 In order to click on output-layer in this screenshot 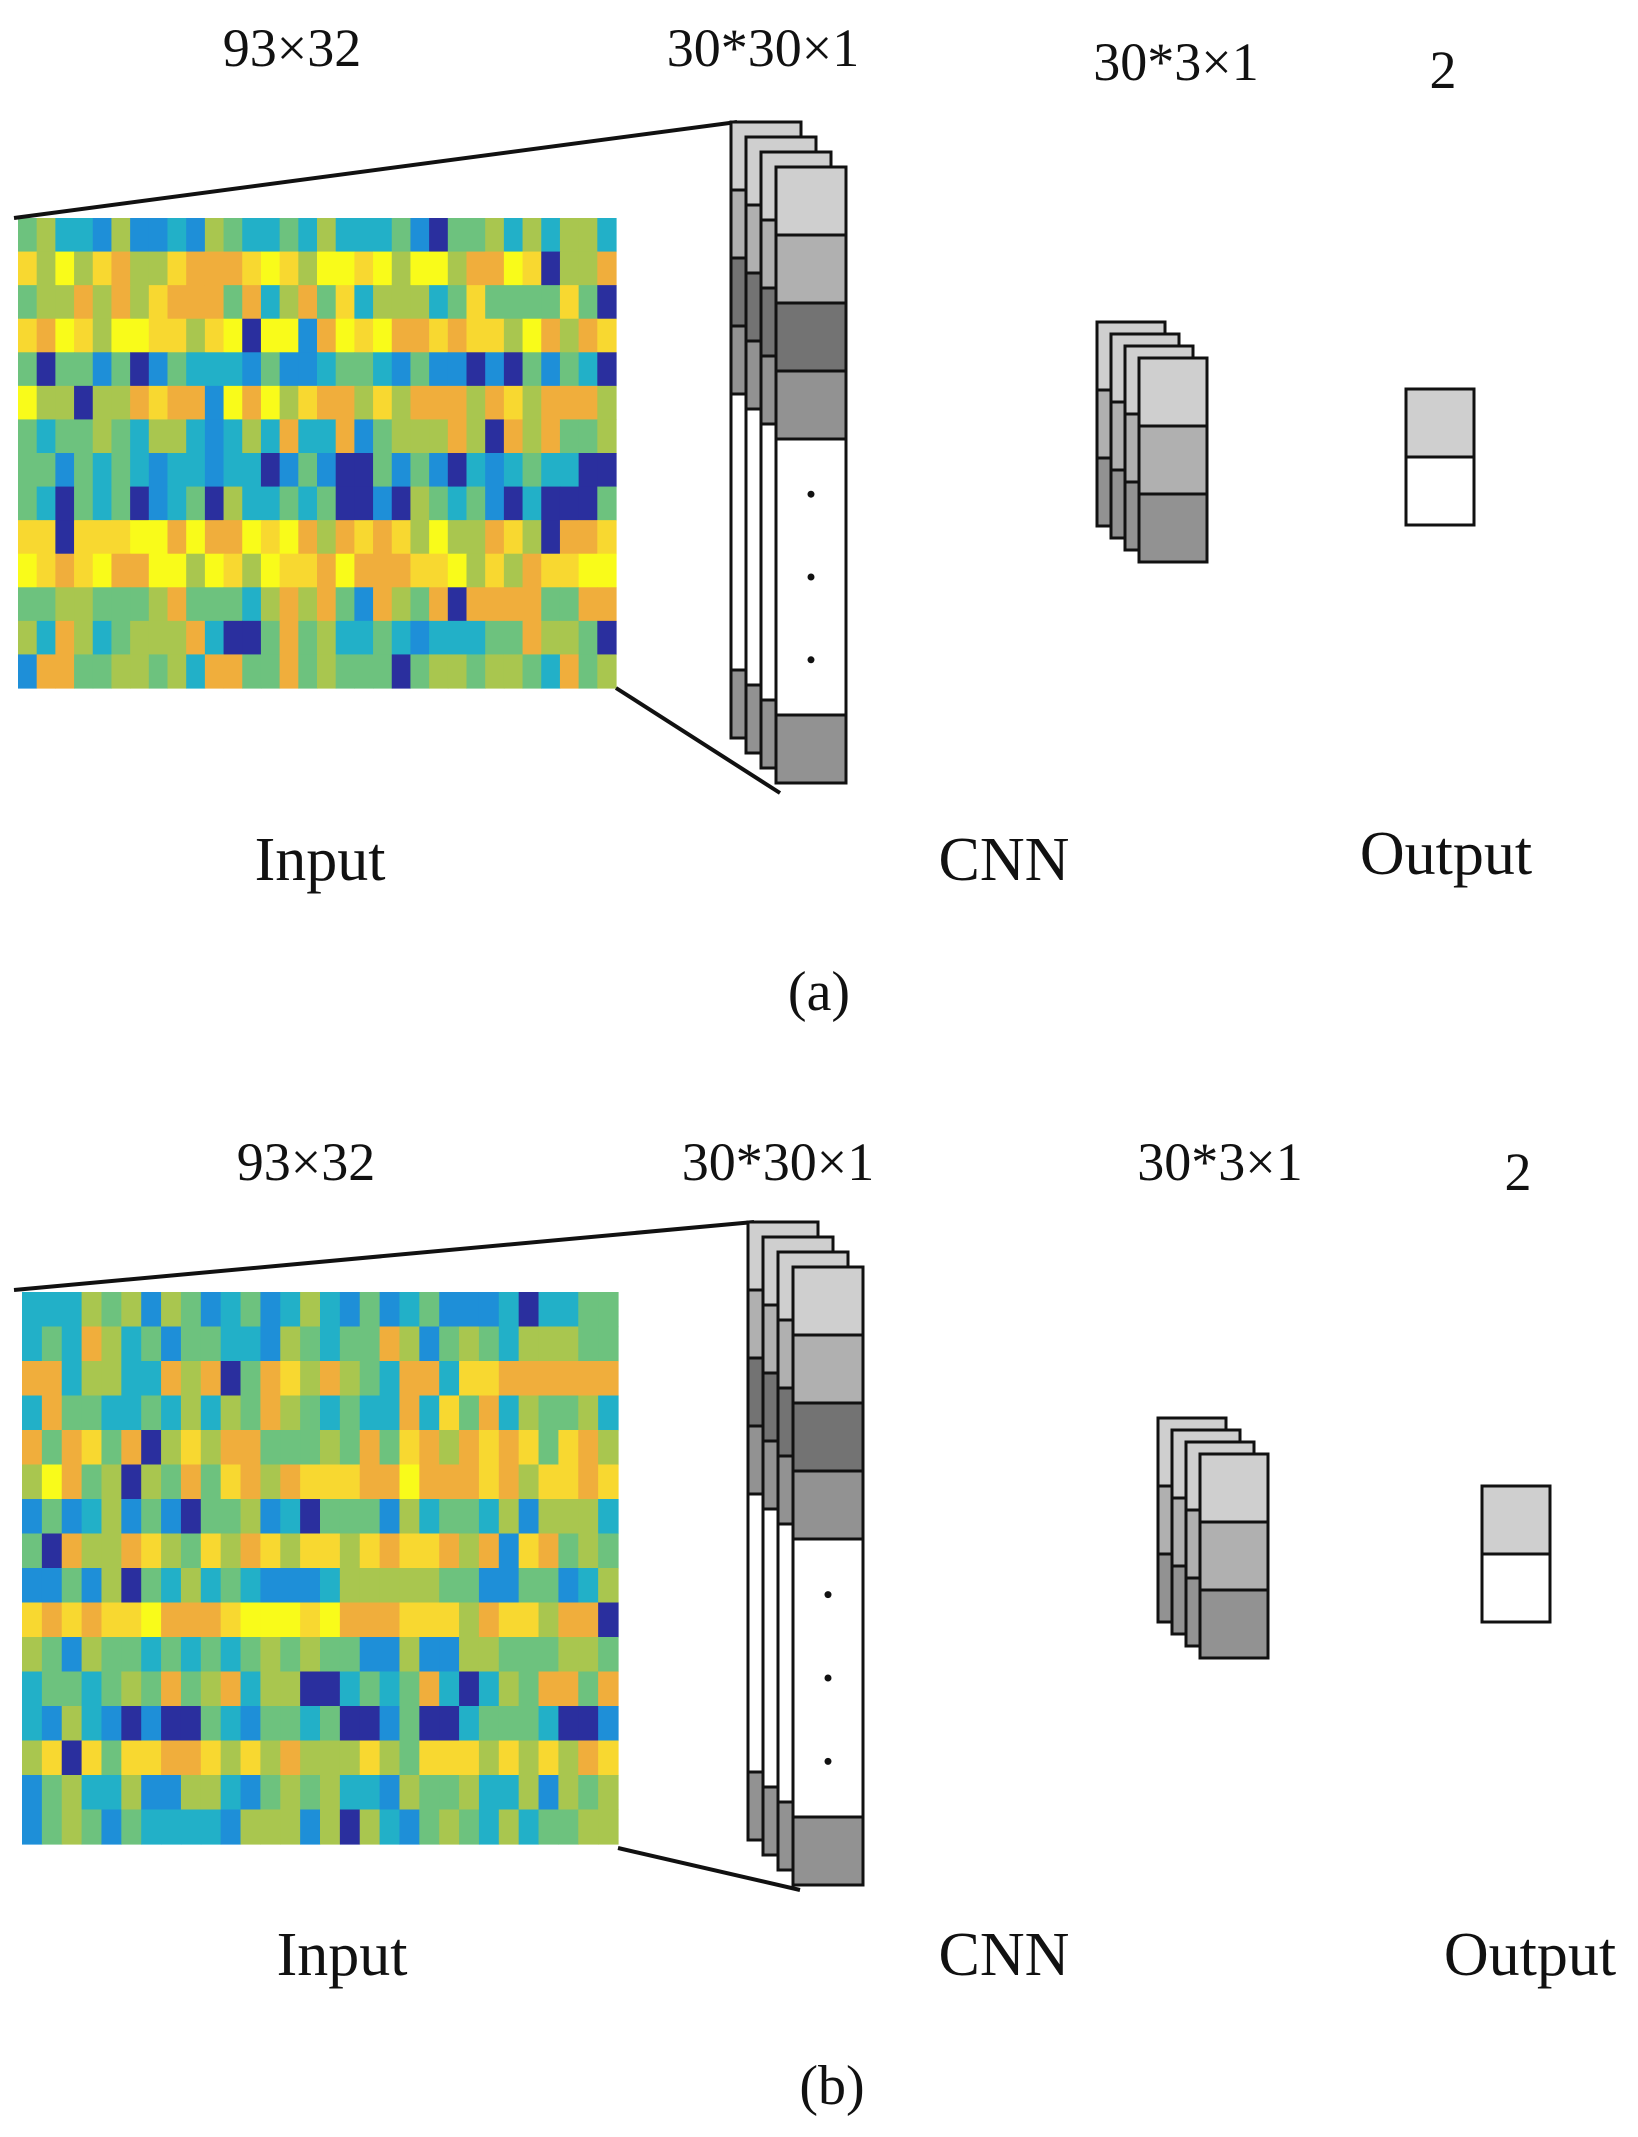, I will do `click(1440, 457)`.